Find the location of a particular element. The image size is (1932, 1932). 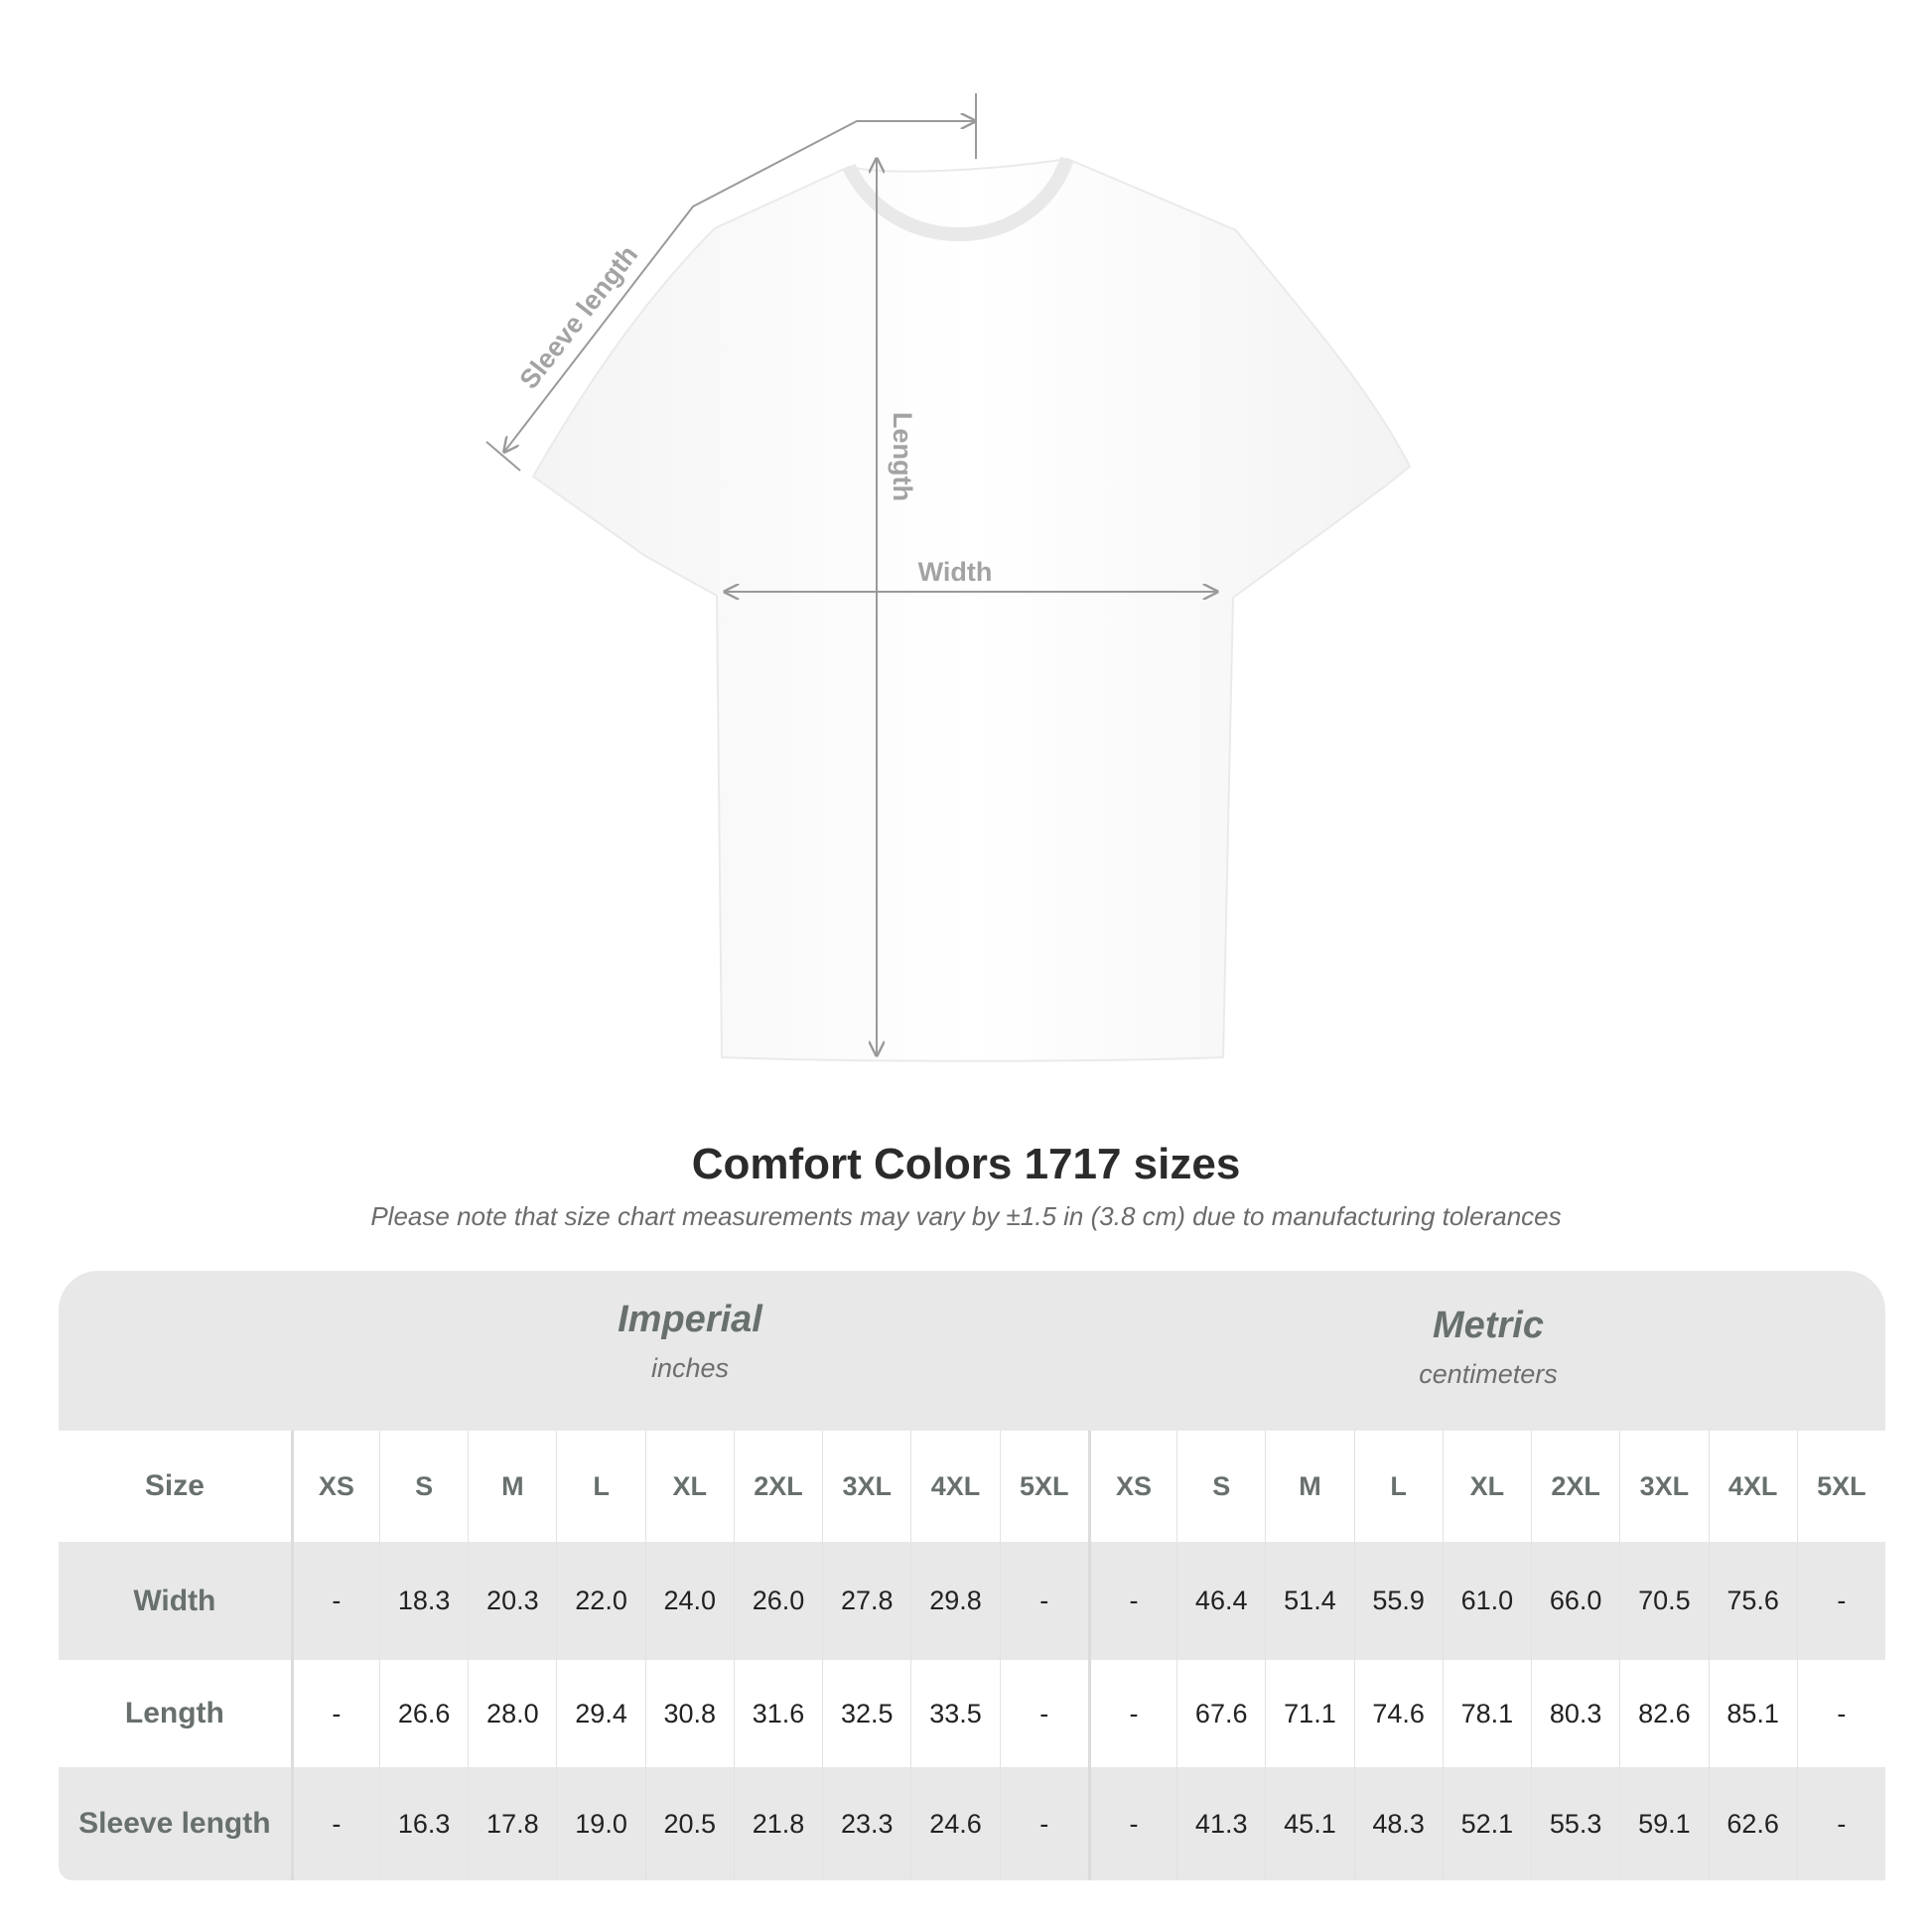

table-cell: 23.3 is located at coordinates (866, 1823).